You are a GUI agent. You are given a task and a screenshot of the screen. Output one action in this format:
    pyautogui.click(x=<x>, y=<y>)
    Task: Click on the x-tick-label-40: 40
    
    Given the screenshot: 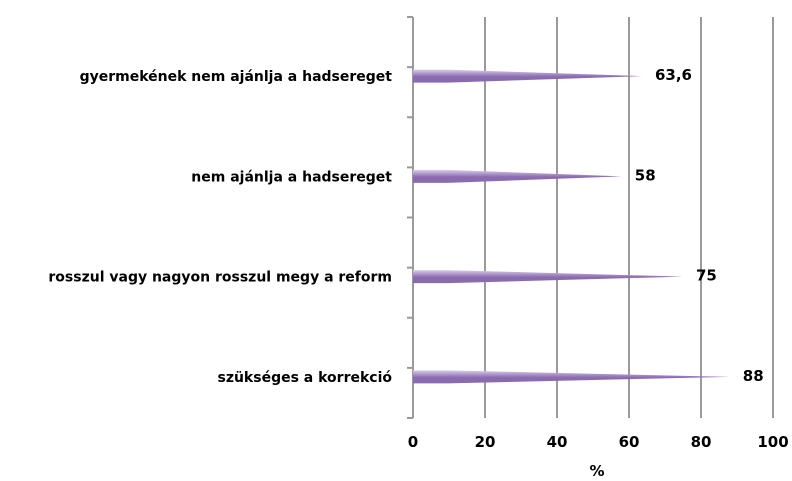 What is the action you would take?
    pyautogui.click(x=557, y=442)
    